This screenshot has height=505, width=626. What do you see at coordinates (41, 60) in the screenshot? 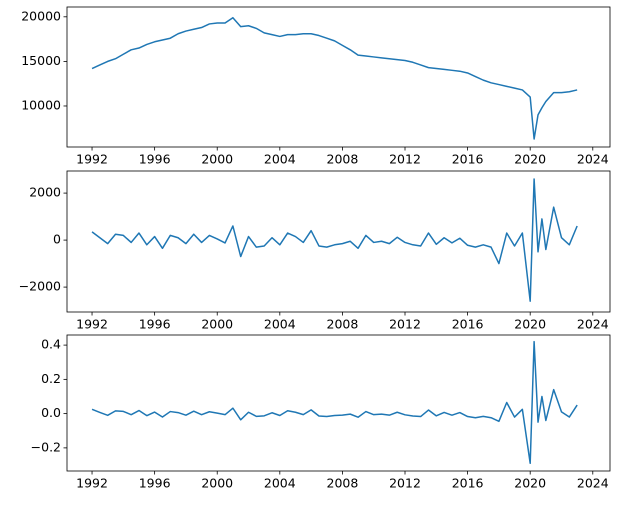
I see `y-tick-label: 15000` at bounding box center [41, 60].